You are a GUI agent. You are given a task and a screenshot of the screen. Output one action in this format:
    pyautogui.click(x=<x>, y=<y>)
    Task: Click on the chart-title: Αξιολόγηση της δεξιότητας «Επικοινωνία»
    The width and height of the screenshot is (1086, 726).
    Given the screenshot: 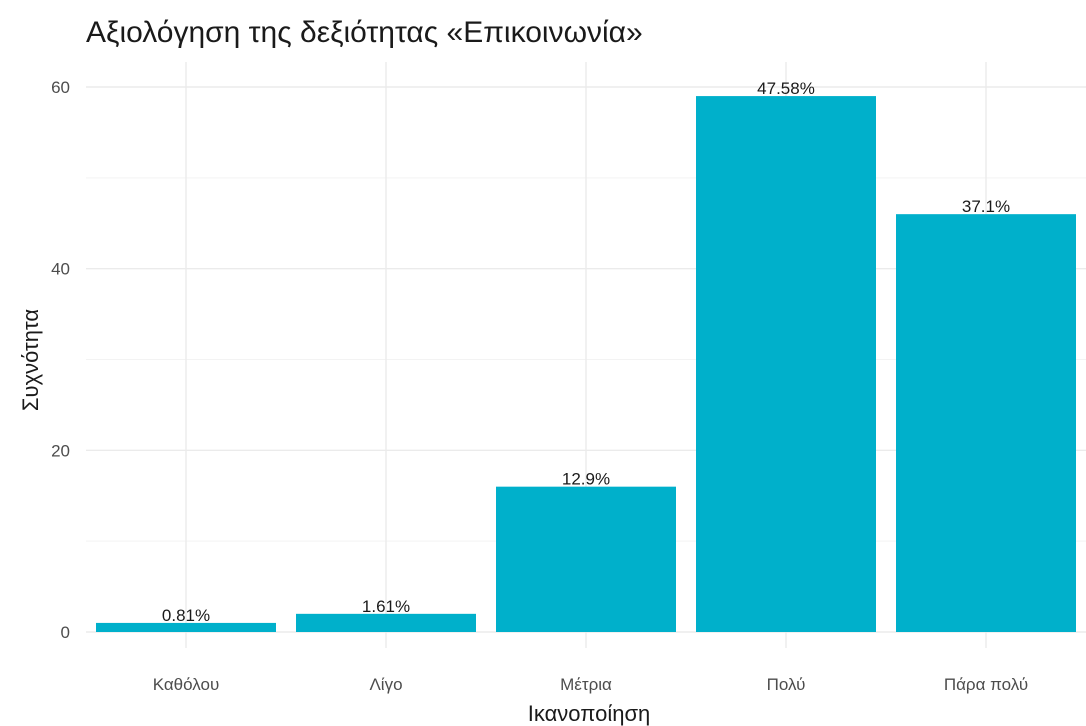 What is the action you would take?
    pyautogui.click(x=364, y=32)
    